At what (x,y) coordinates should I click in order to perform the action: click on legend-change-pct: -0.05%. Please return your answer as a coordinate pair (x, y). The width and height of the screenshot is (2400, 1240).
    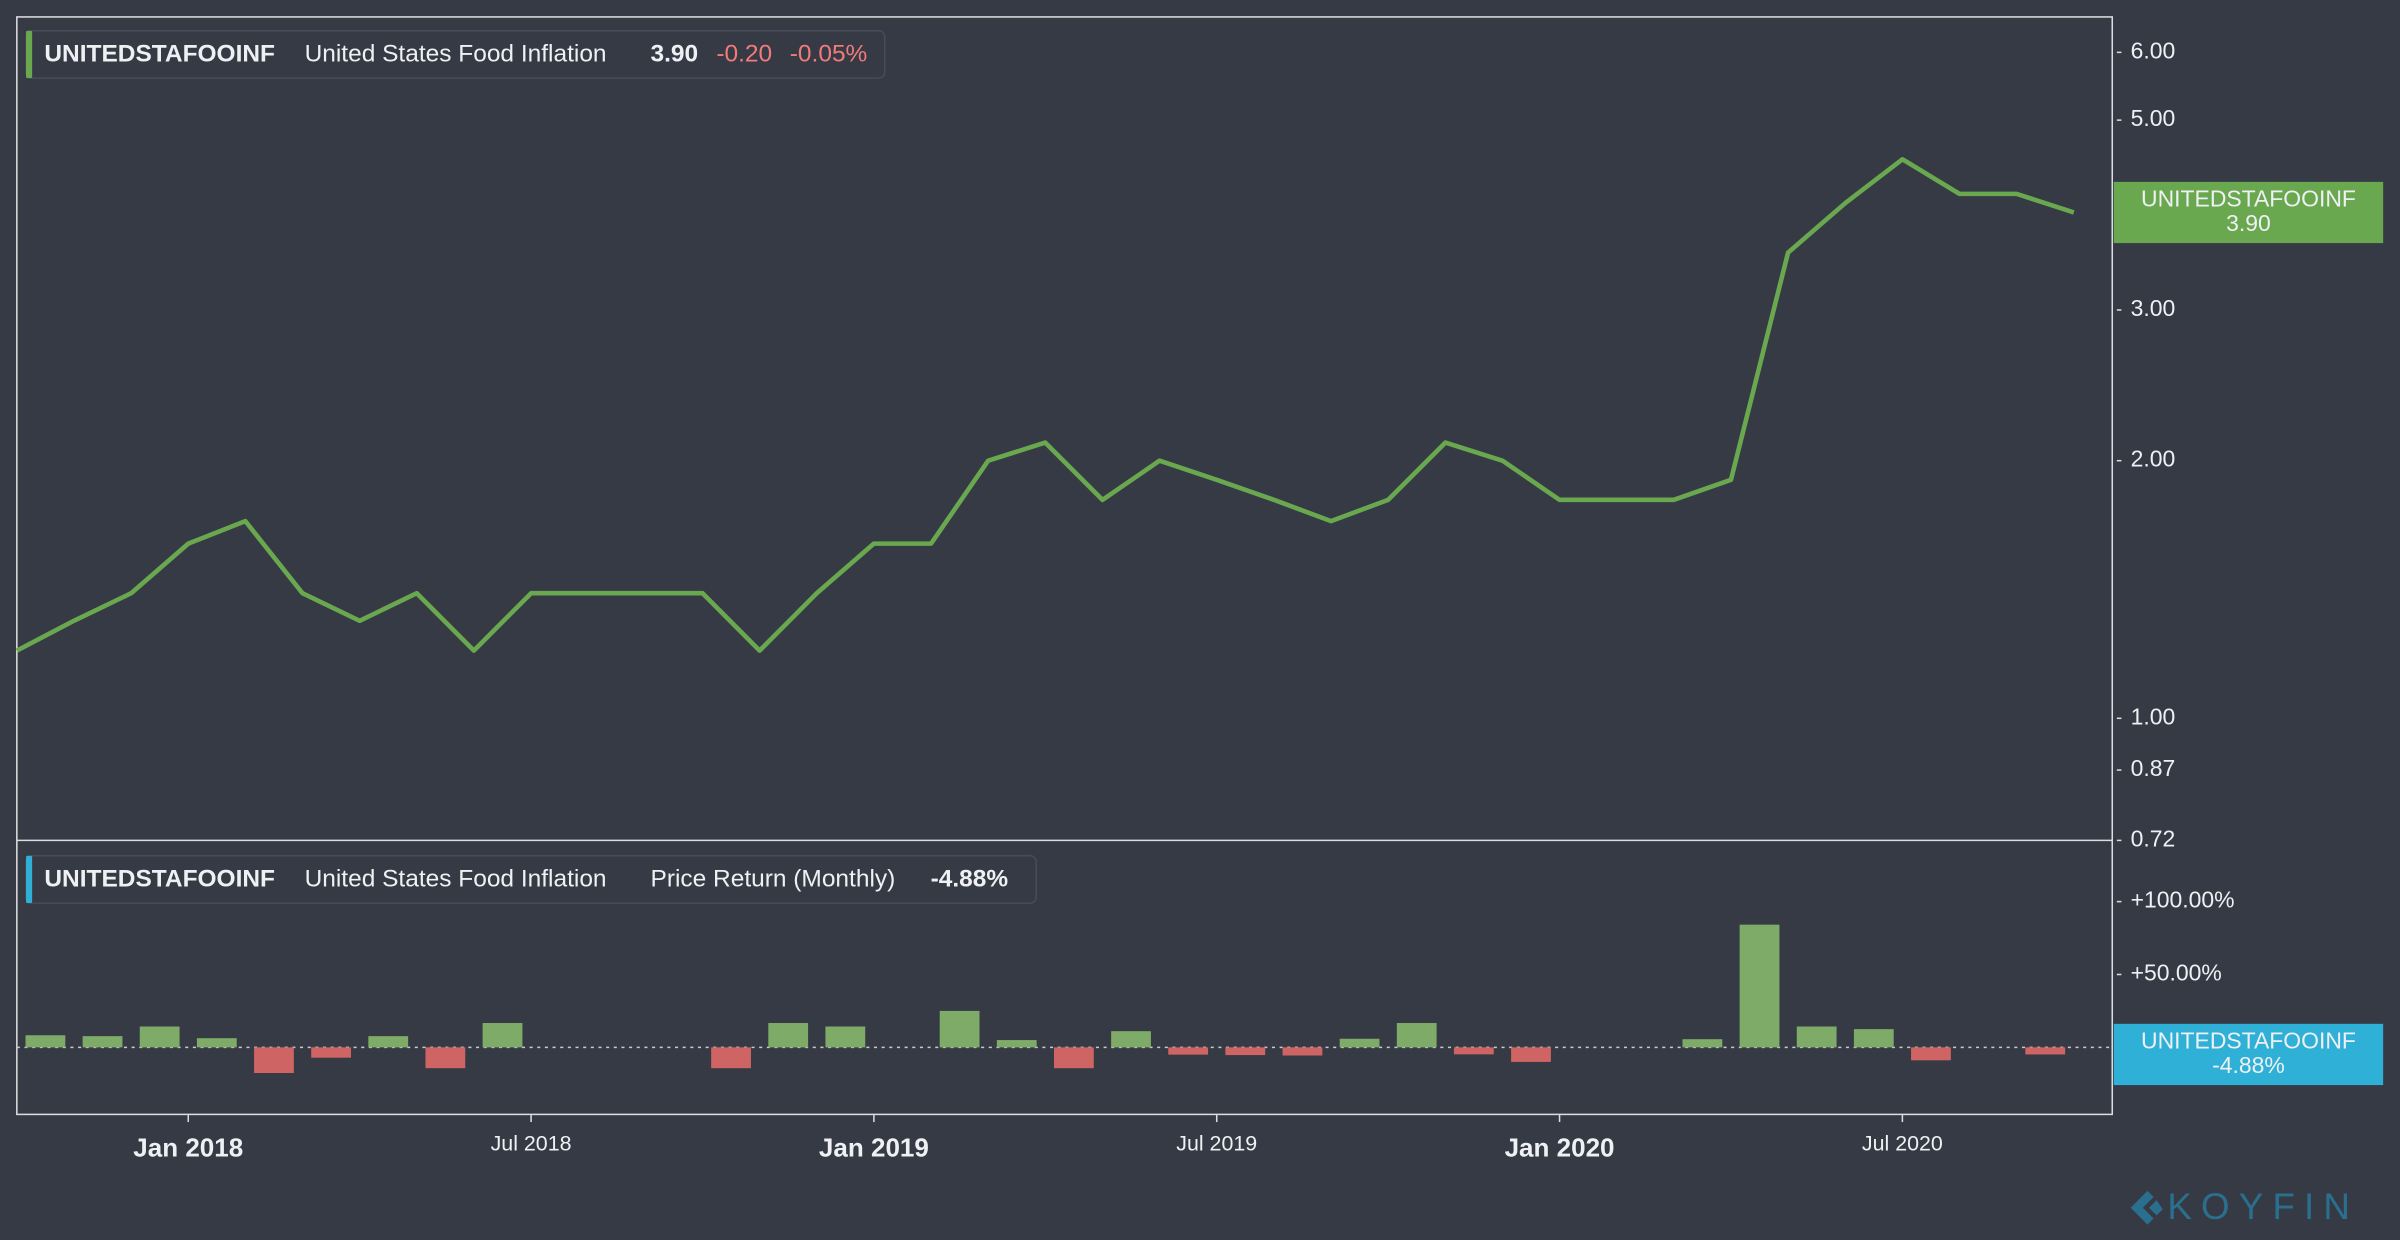
    Looking at the image, I should click on (829, 54).